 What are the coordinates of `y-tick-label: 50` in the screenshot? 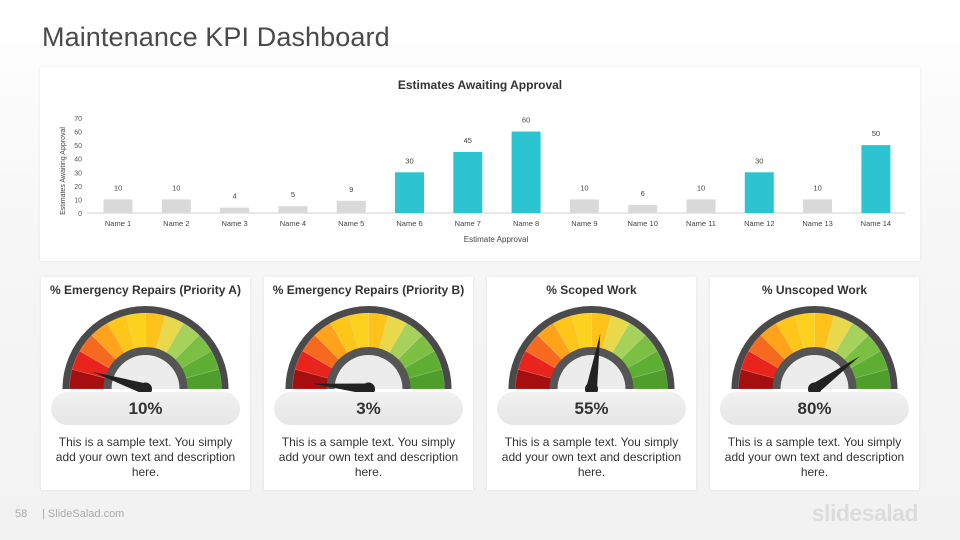 It's located at (78, 146).